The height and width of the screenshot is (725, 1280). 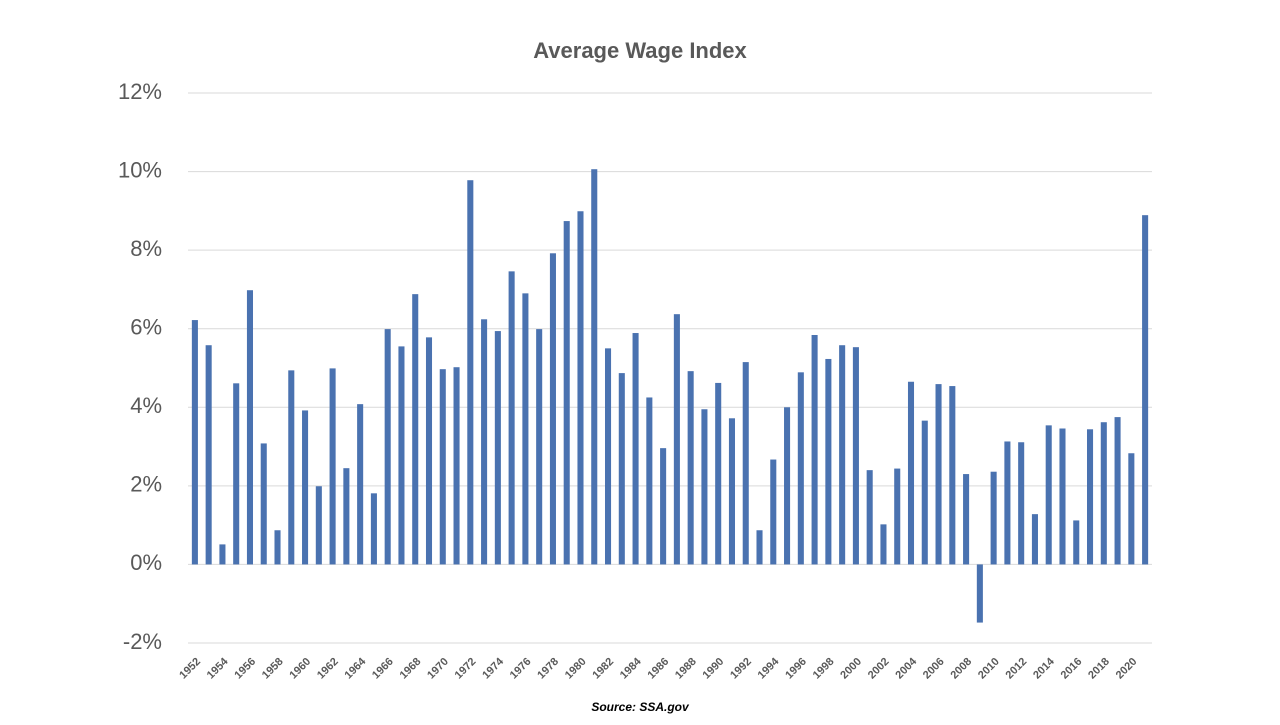 What do you see at coordinates (438, 669) in the screenshot?
I see `x-tick-label: 1970` at bounding box center [438, 669].